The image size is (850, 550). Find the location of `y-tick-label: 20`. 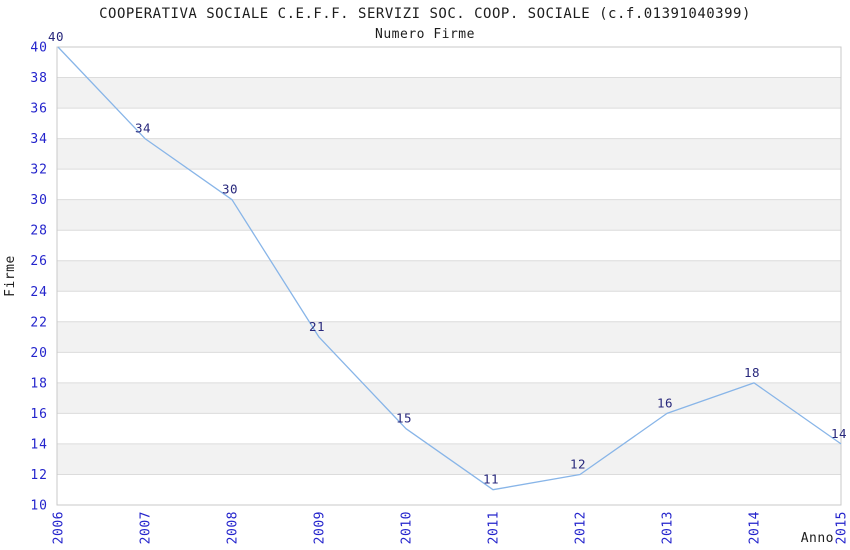

y-tick-label: 20 is located at coordinates (39, 353).